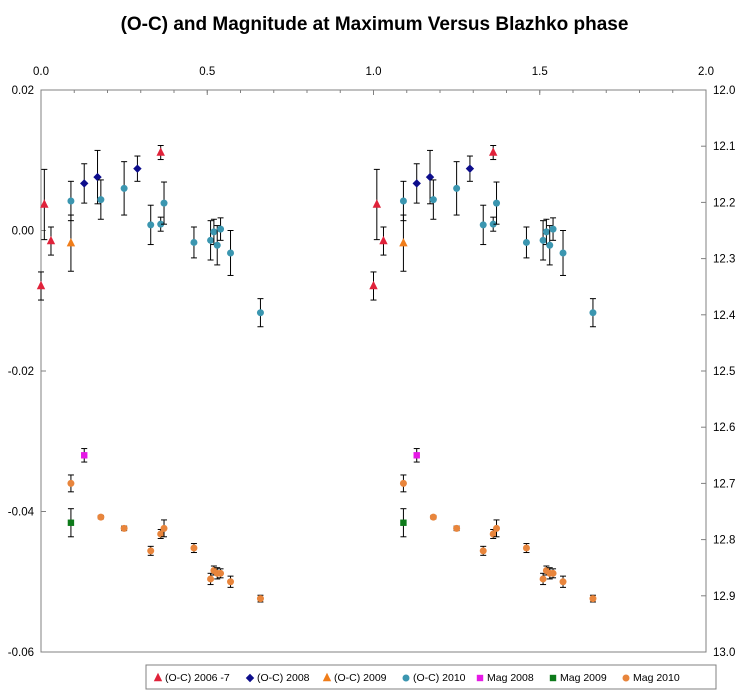 Image resolution: width=749 pixels, height=696 pixels. I want to click on left-y-tick-label: -0.04, so click(21, 513).